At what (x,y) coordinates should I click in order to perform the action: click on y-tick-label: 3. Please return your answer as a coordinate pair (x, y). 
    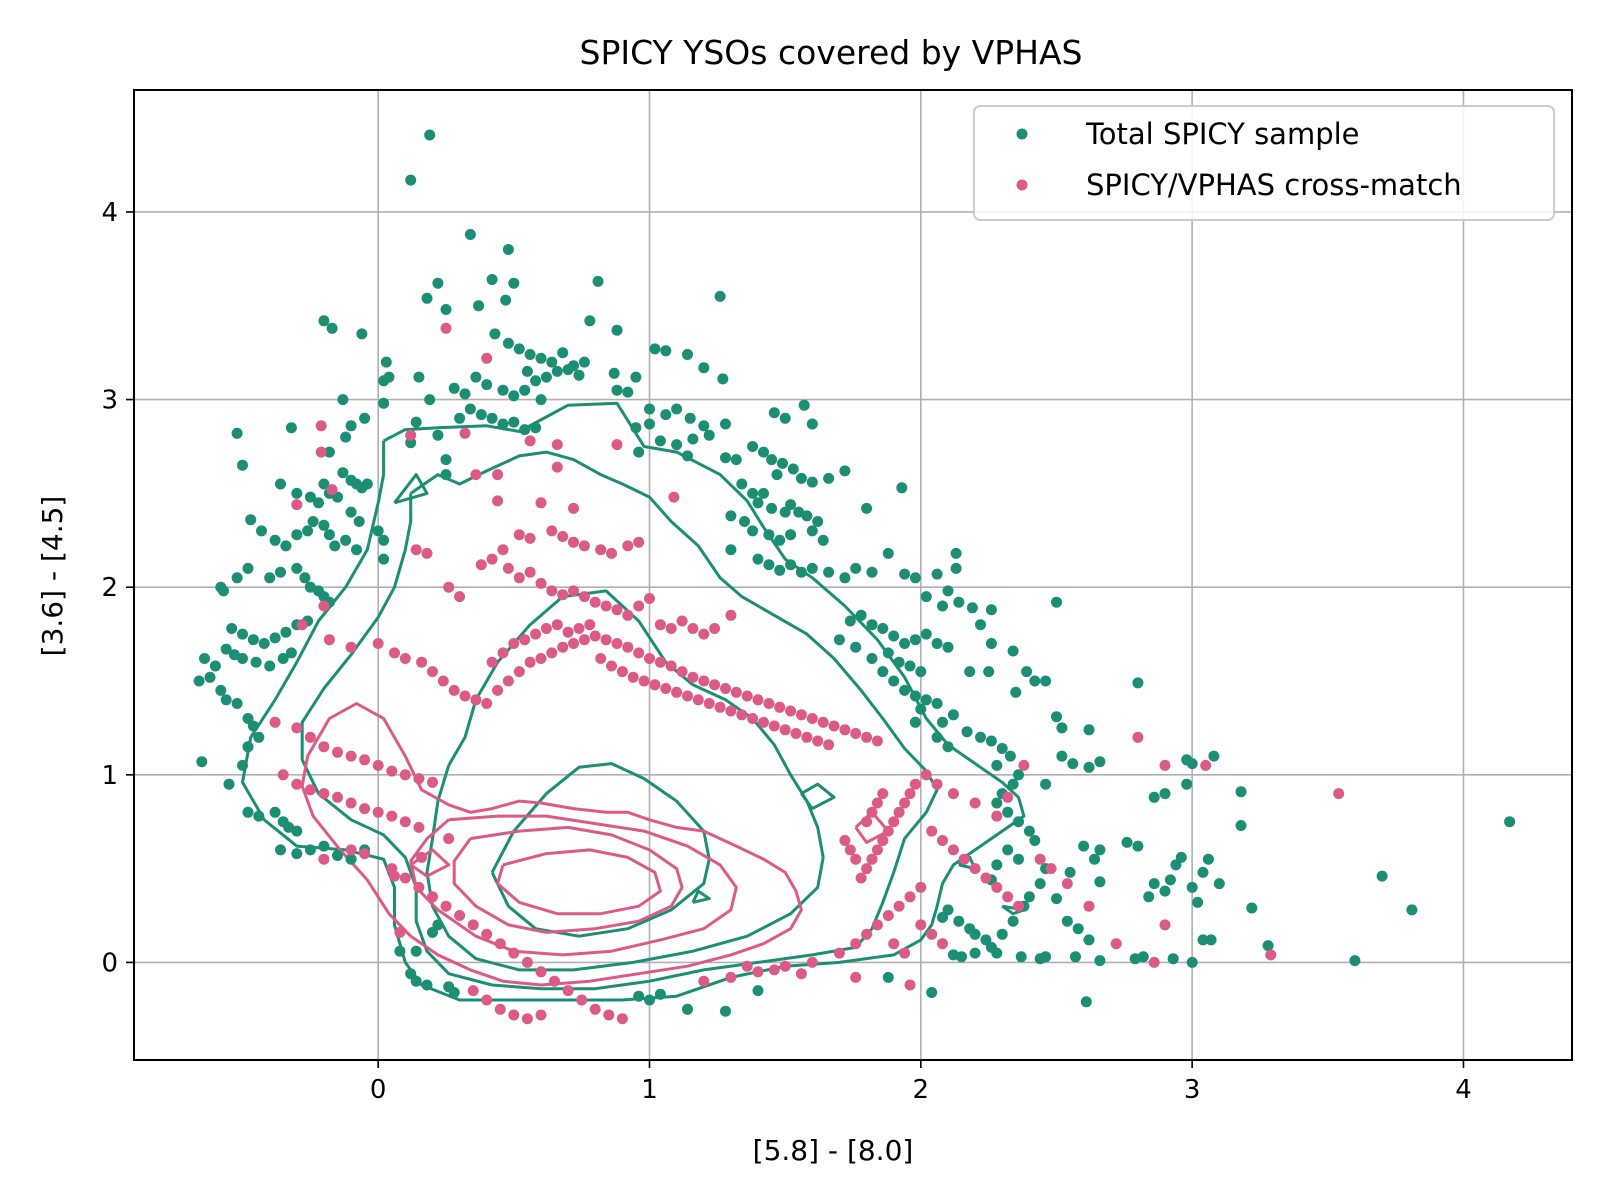
    Looking at the image, I should click on (109, 401).